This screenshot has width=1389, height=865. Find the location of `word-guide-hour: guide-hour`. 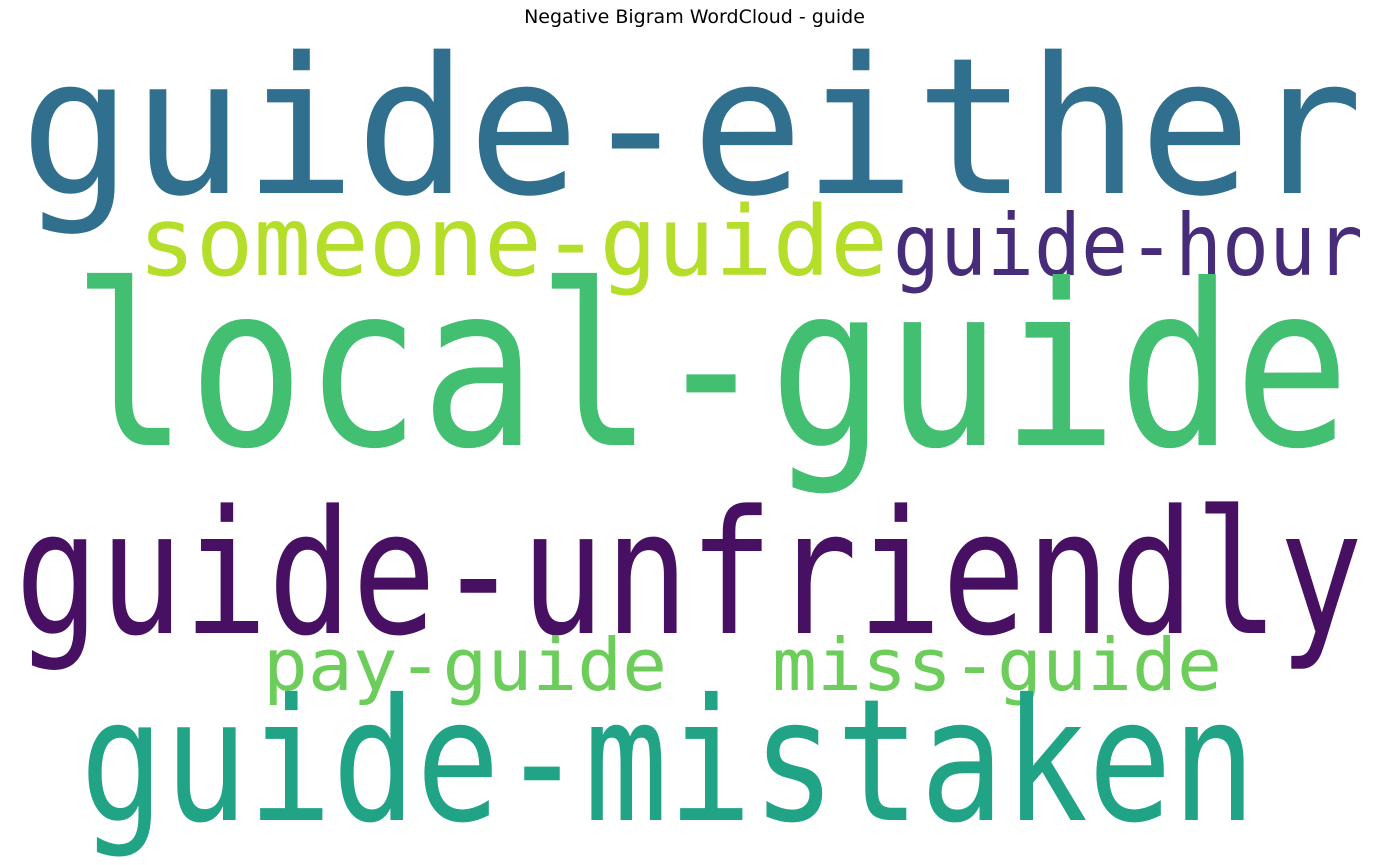

word-guide-hour: guide-hour is located at coordinates (1128, 246).